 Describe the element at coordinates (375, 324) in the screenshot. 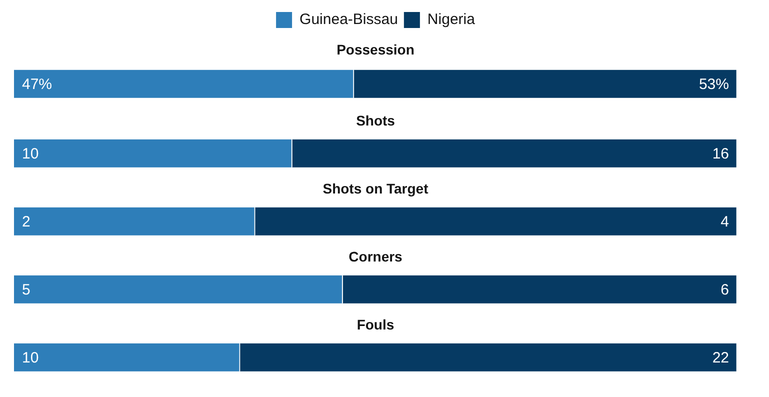

I see `chart-title: Fouls` at that location.